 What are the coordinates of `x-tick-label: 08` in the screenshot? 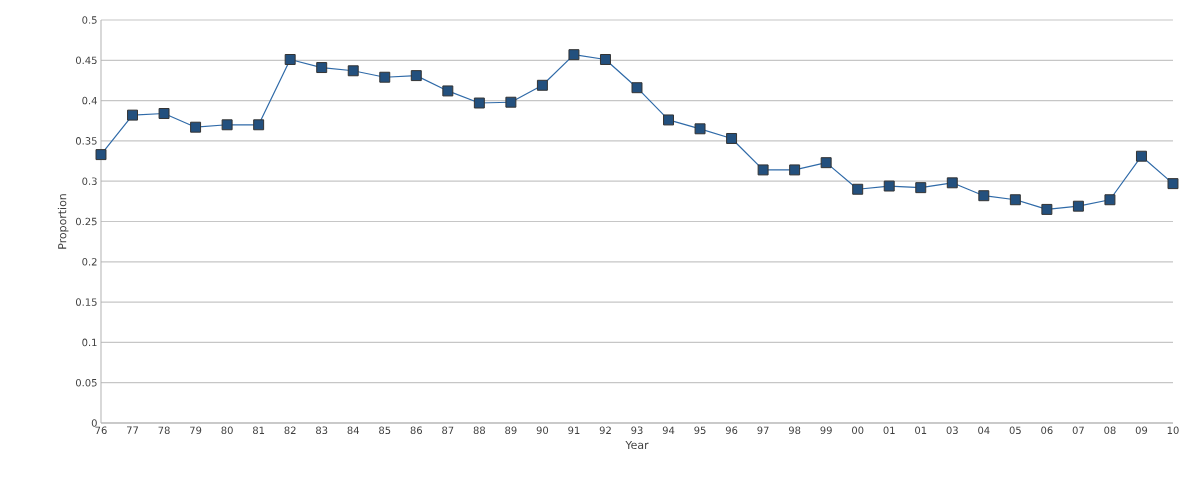 It's located at (1110, 430).